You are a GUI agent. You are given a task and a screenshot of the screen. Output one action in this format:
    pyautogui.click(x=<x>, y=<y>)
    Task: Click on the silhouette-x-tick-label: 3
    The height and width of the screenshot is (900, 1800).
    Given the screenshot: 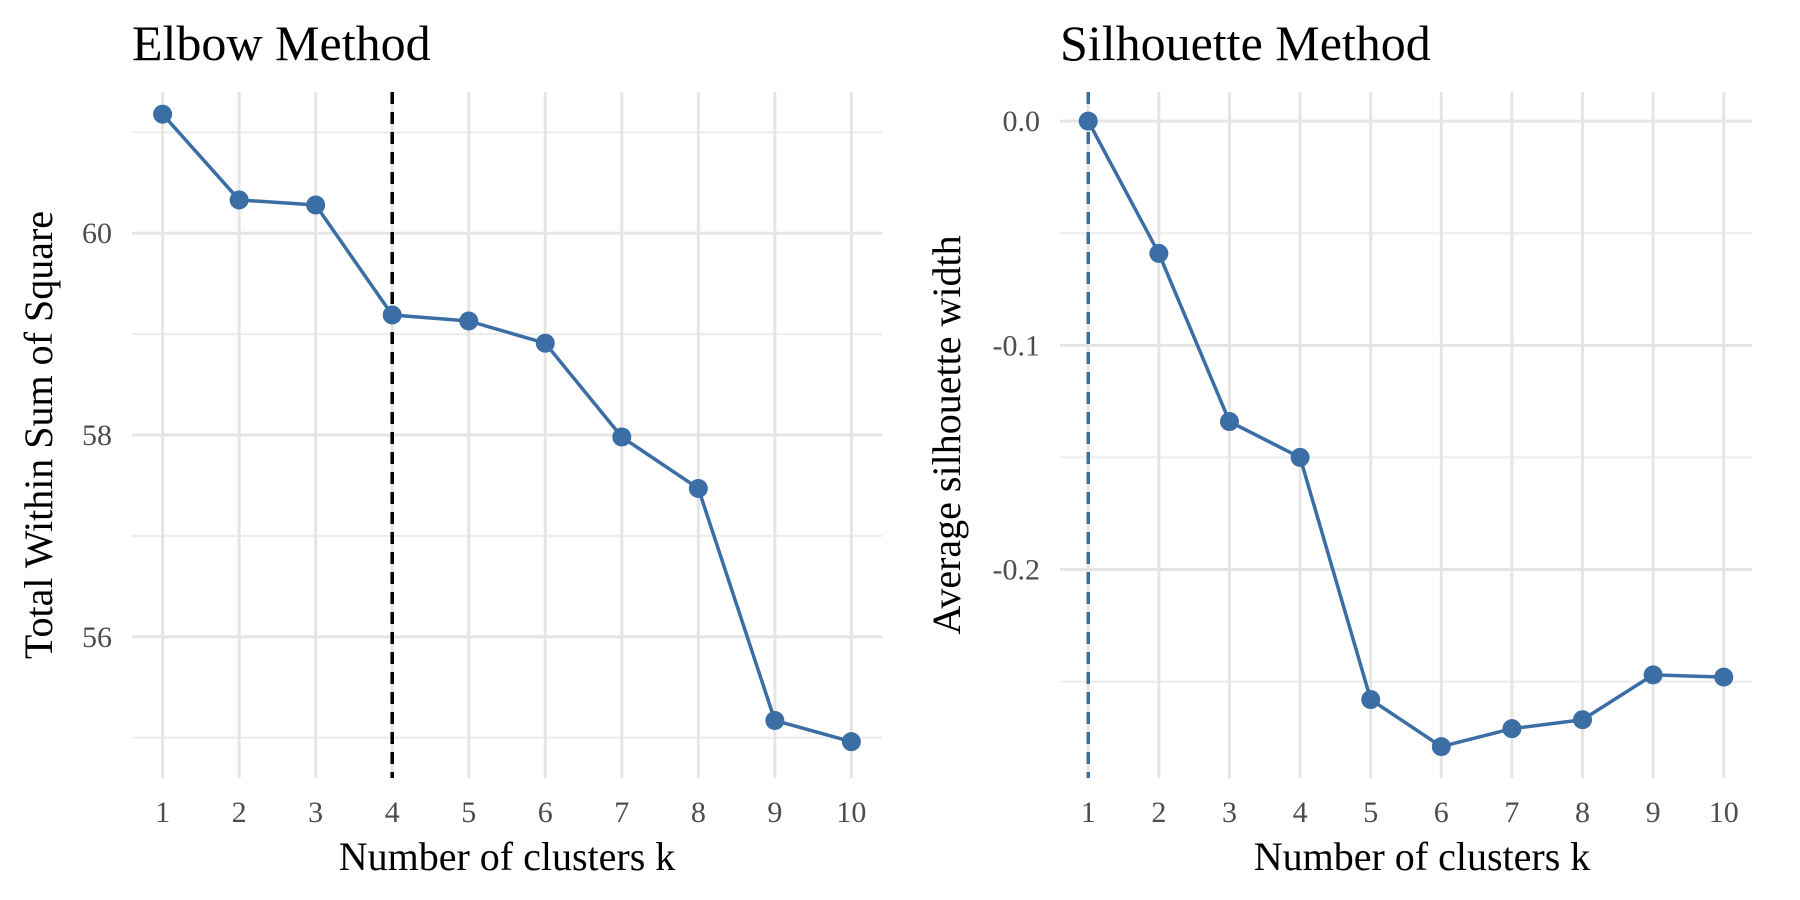 What is the action you would take?
    pyautogui.click(x=1229, y=812)
    